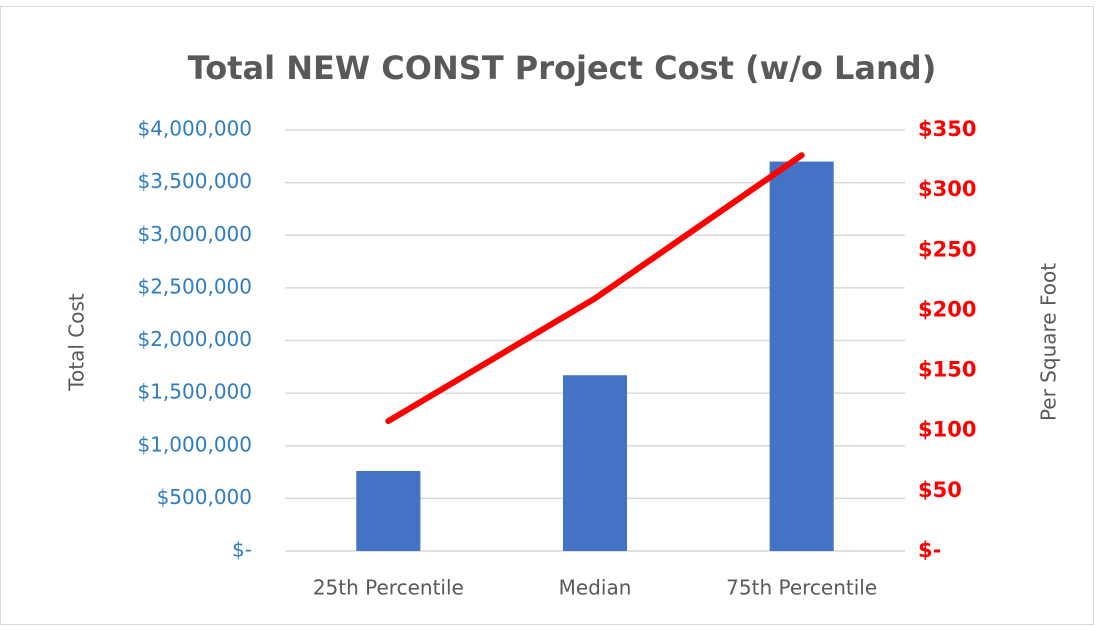 The height and width of the screenshot is (626, 1102). What do you see at coordinates (947, 430) in the screenshot?
I see `y2-tick-label: $100` at bounding box center [947, 430].